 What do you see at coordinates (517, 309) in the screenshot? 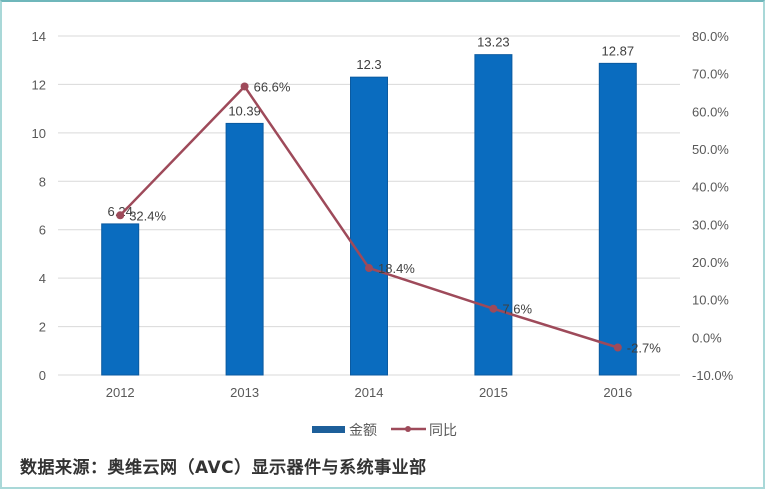
I see `yoy-value-label: 7.6%` at bounding box center [517, 309].